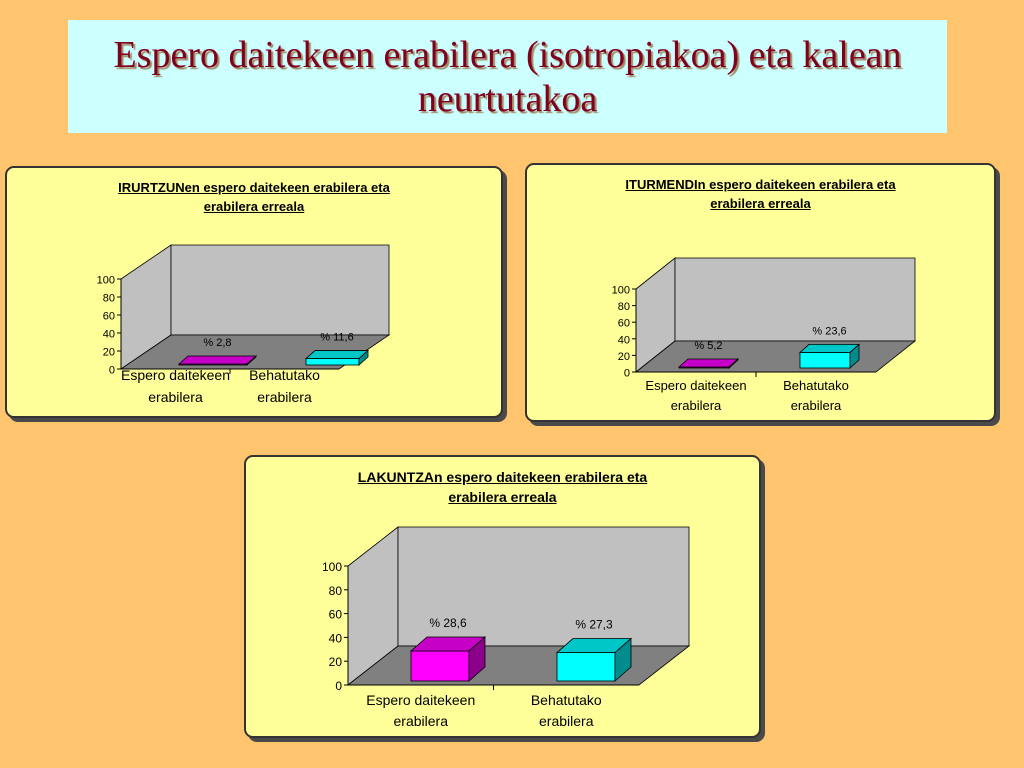 This screenshot has height=768, width=1024. I want to click on chart-title-line1: LAKUNTZAn espero daitekeen erabilera eta, so click(502, 477).